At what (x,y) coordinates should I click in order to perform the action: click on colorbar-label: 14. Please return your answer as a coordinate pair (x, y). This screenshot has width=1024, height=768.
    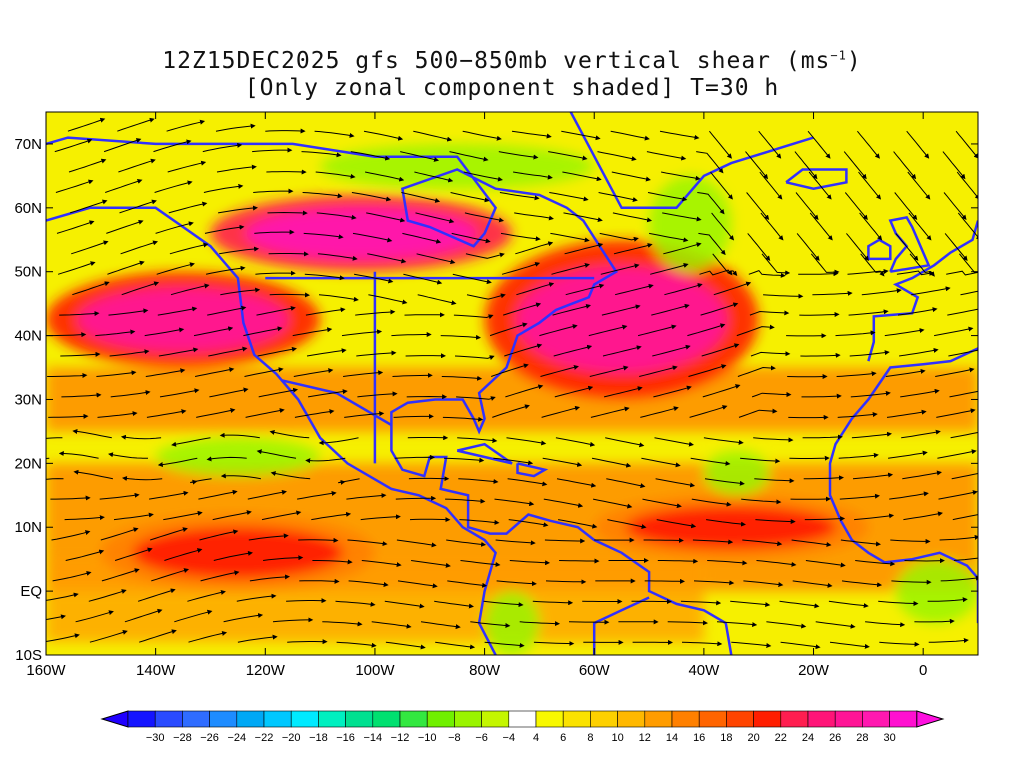
    Looking at the image, I should click on (672, 738).